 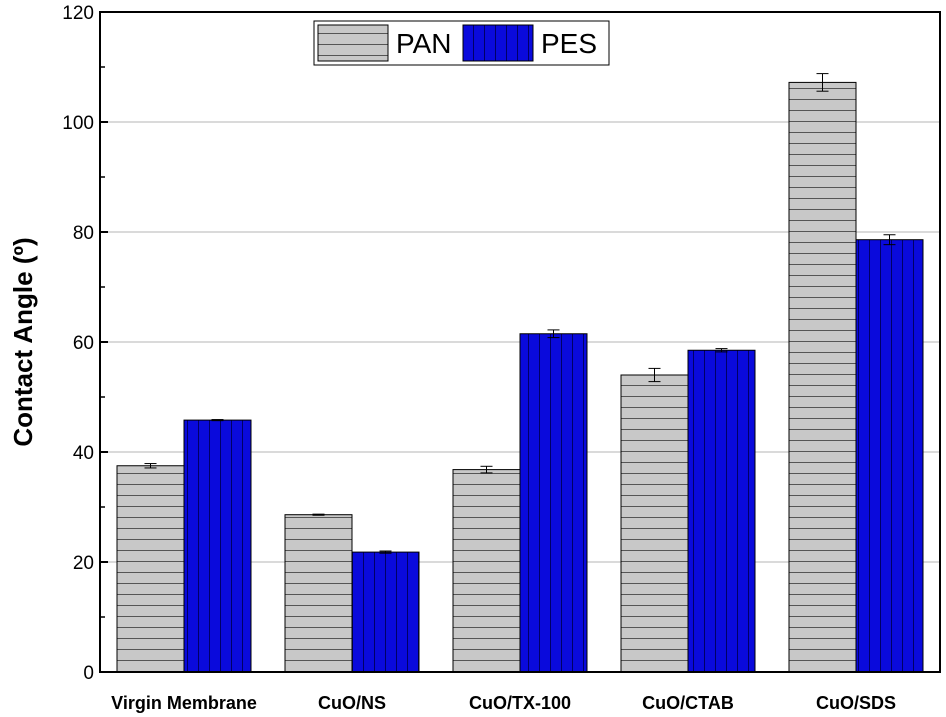 I want to click on legend-swatch-pes, so click(x=498, y=43).